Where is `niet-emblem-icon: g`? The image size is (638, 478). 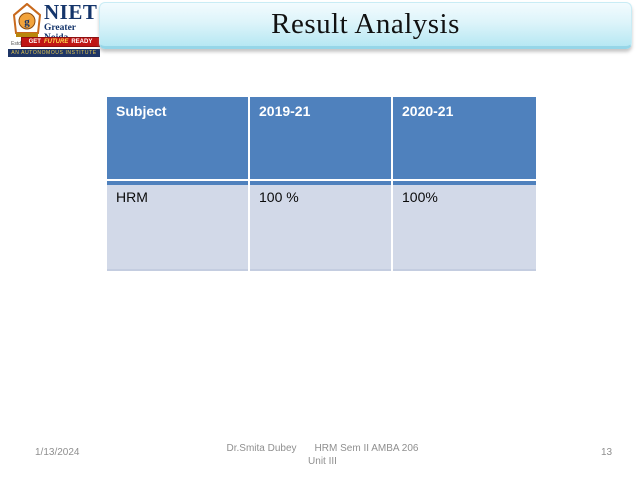 niet-emblem-icon: g is located at coordinates (27, 20).